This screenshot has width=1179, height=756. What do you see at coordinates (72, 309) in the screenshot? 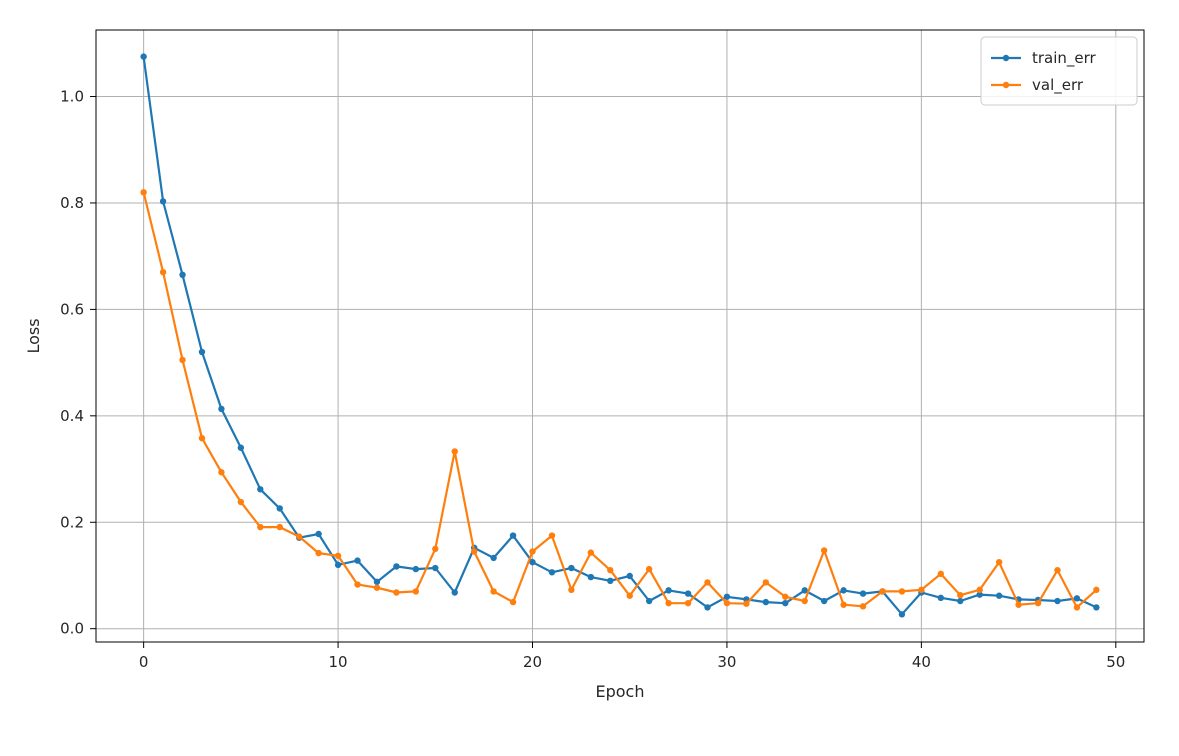
I see `y-tick-label: 0.6` at bounding box center [72, 309].